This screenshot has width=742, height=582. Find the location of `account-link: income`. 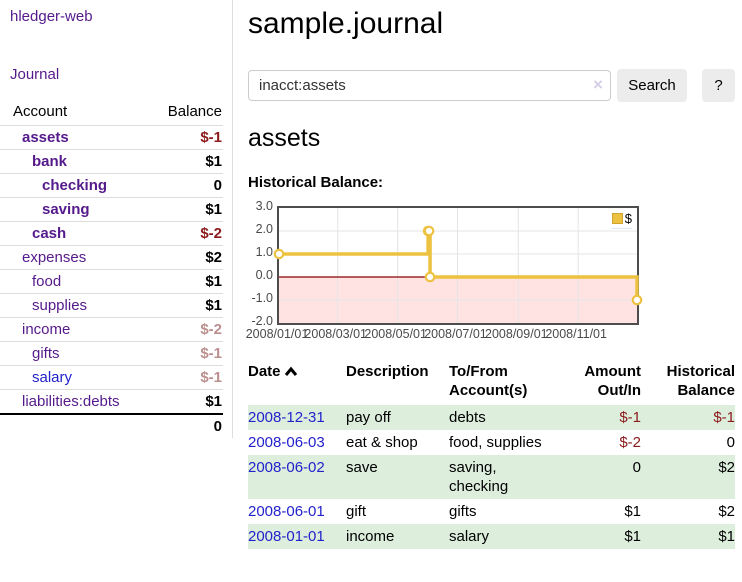

account-link: income is located at coordinates (46, 329).